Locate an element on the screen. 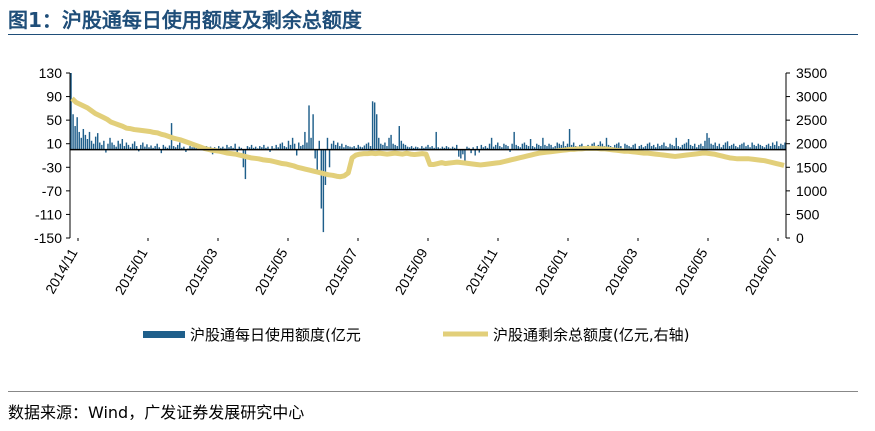 The height and width of the screenshot is (431, 875). title-divider is located at coordinates (433, 34).